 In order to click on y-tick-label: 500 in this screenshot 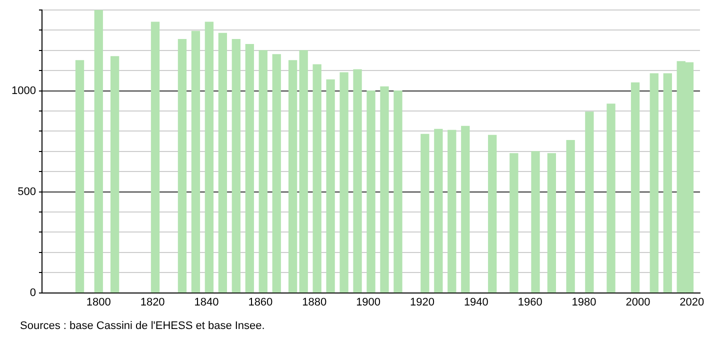, I will do `click(27, 192)`.